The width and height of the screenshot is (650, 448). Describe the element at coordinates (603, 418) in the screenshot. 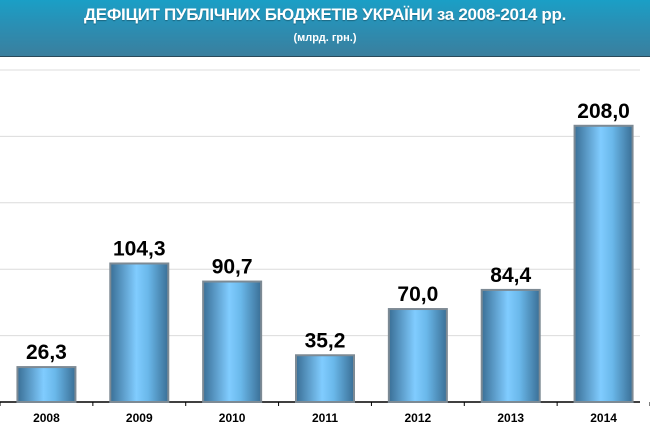

I see `x-tick-label-2014: 2014` at that location.